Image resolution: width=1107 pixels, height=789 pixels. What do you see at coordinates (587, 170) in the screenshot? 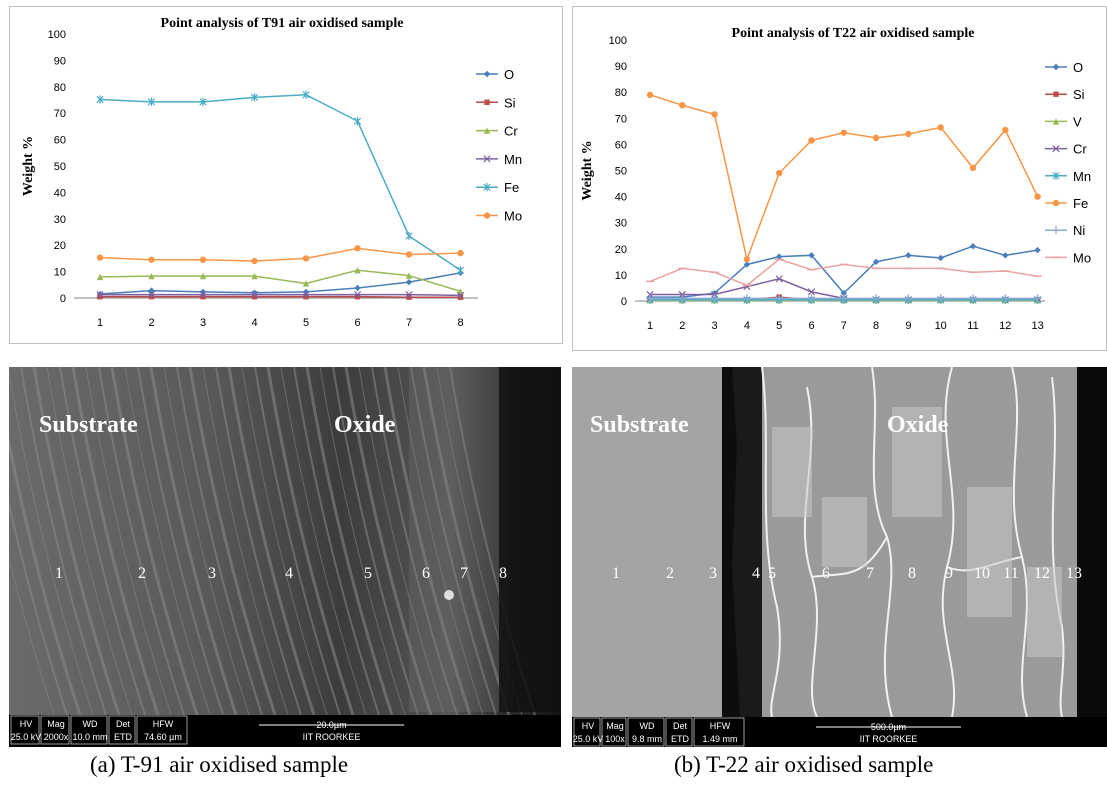
I see `chart-b-ylabel: Weight %` at bounding box center [587, 170].